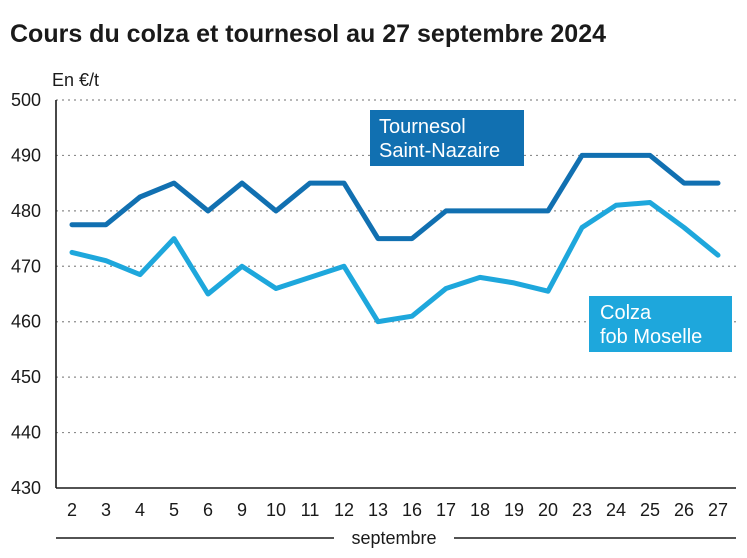 The width and height of the screenshot is (747, 558). Describe the element at coordinates (276, 510) in the screenshot. I see `x-tick-10: 10` at that location.